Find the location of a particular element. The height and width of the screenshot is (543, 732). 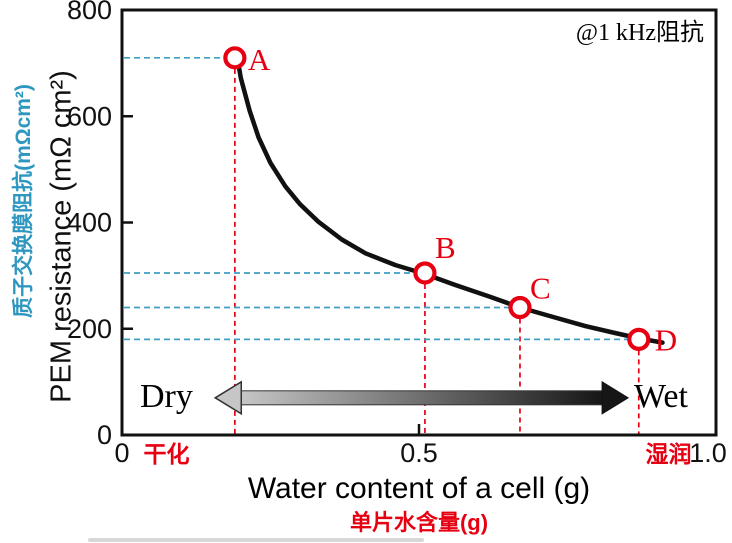

arrow-head-right-icon is located at coordinates (615, 397).